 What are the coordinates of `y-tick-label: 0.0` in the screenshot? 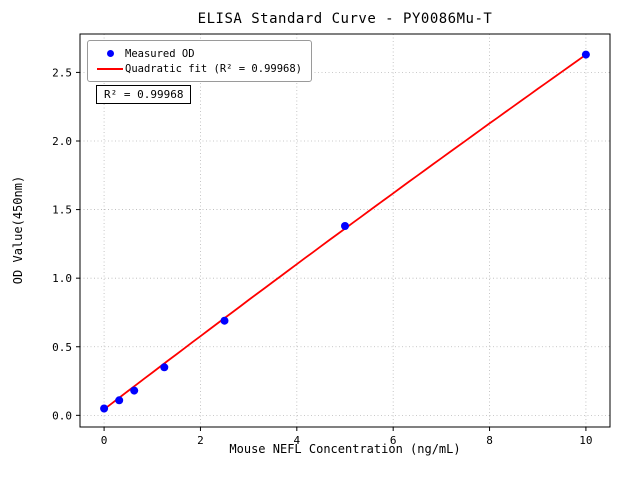 It's located at (62, 415).